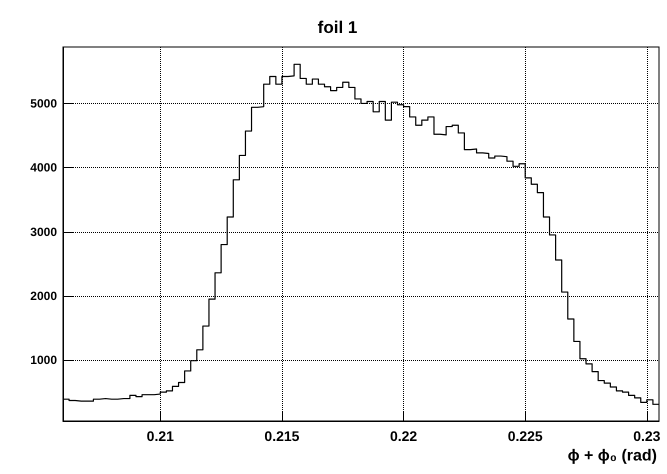 This screenshot has width=667, height=474. Describe the element at coordinates (44, 295) in the screenshot. I see `y-tick-label: 2000` at that location.